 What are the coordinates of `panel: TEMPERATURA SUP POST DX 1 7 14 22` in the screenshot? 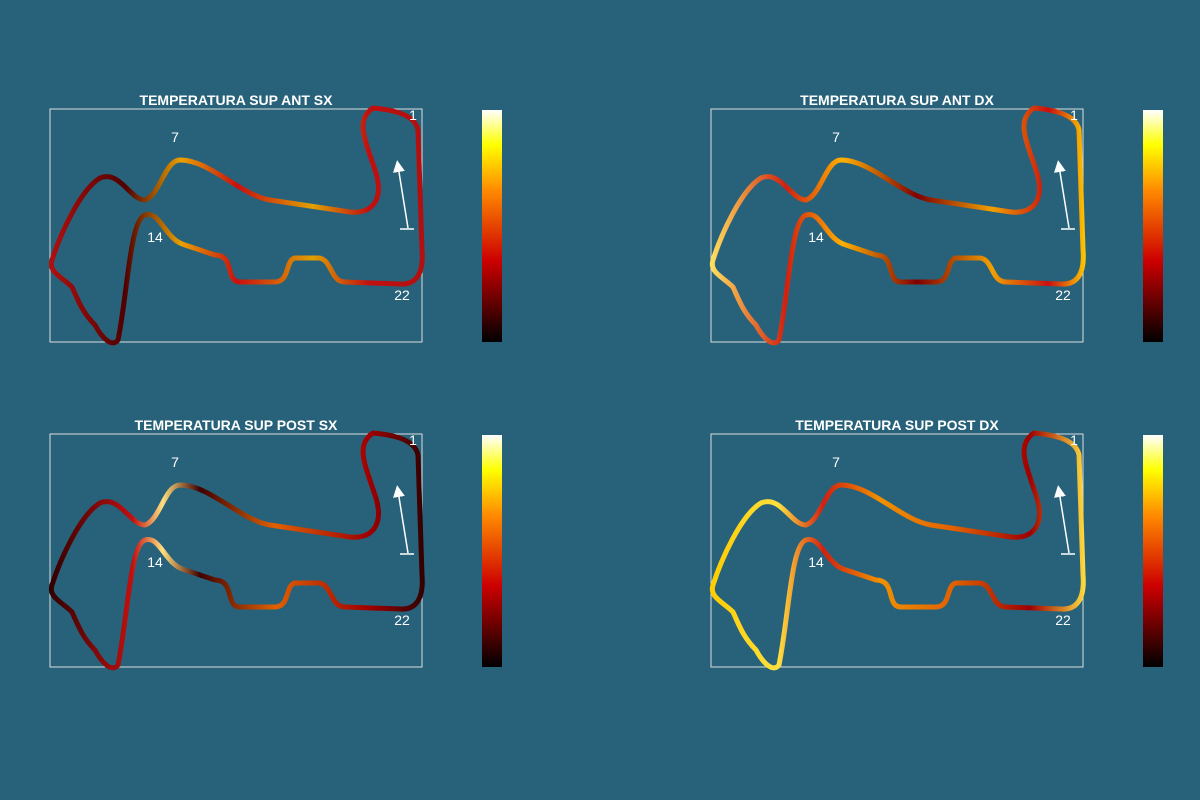 It's located at (936, 544).